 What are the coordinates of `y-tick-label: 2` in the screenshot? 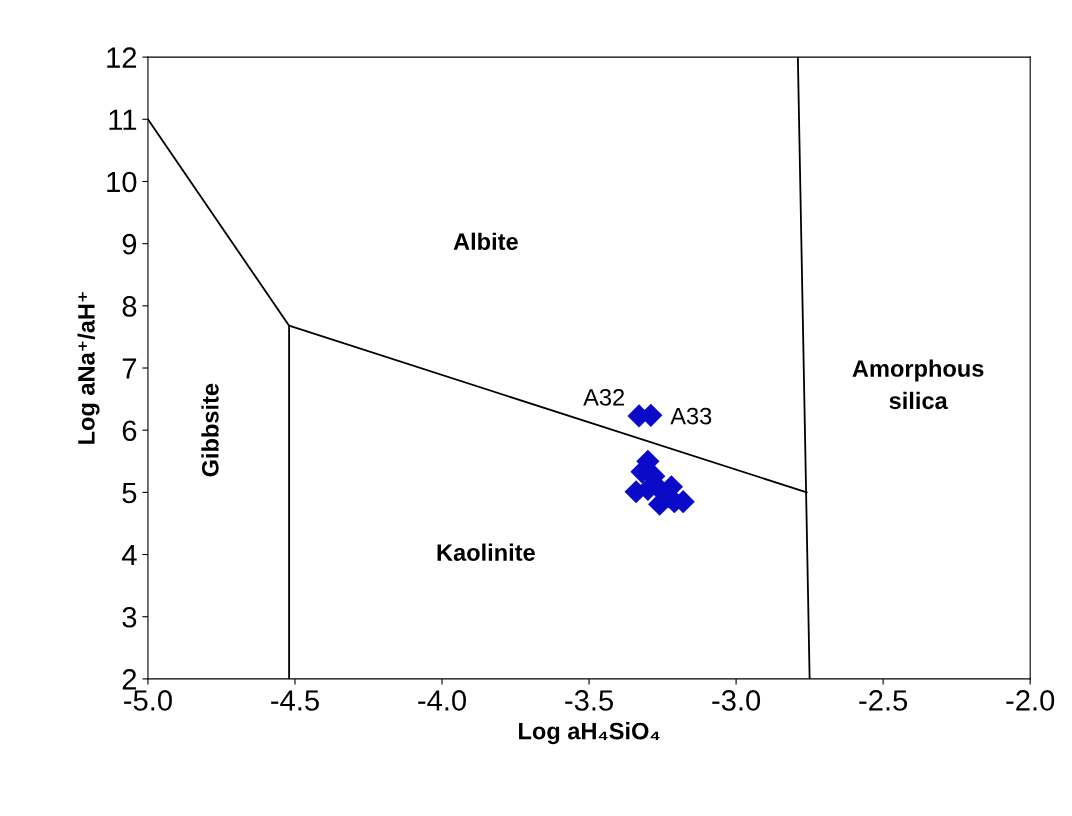 It's located at (129, 679).